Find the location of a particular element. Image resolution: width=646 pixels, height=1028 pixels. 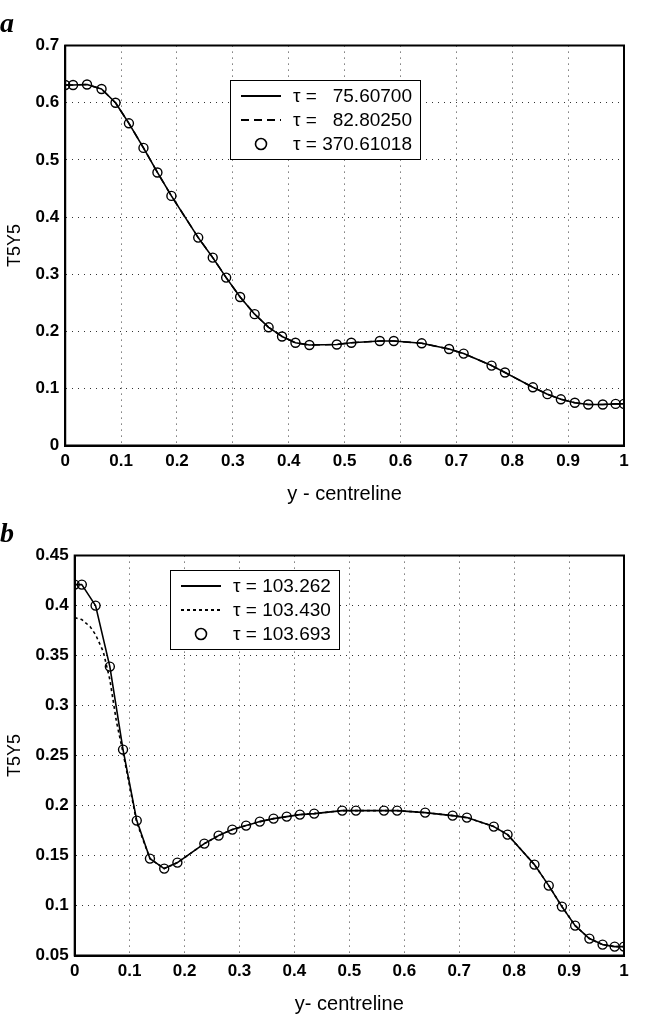

legend-label: τ = 103.693 is located at coordinates (282, 634).